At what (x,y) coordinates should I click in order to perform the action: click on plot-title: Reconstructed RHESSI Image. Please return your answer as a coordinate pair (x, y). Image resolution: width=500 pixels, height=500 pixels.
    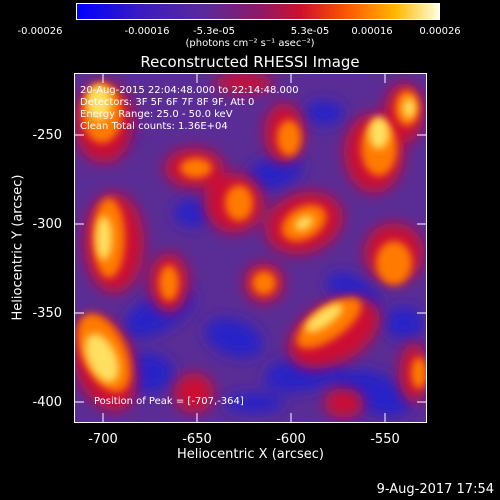
    Looking at the image, I should click on (250, 62).